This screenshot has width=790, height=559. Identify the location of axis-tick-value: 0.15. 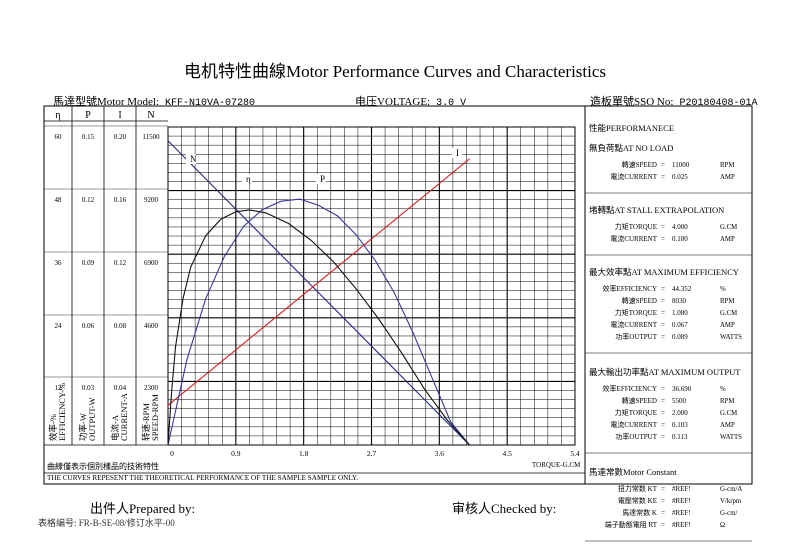
(88, 137).